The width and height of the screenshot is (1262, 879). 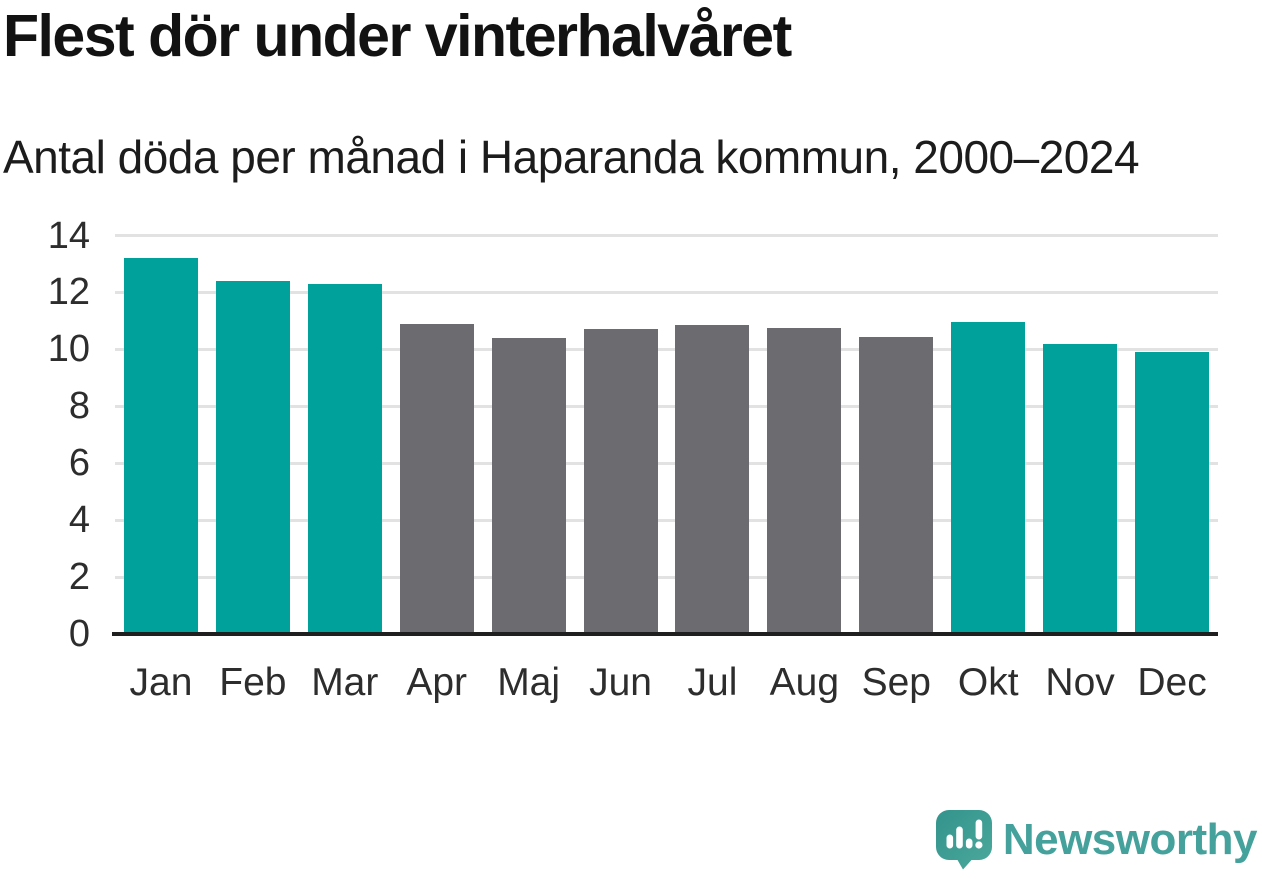 What do you see at coordinates (160, 446) in the screenshot?
I see `bar-jan` at bounding box center [160, 446].